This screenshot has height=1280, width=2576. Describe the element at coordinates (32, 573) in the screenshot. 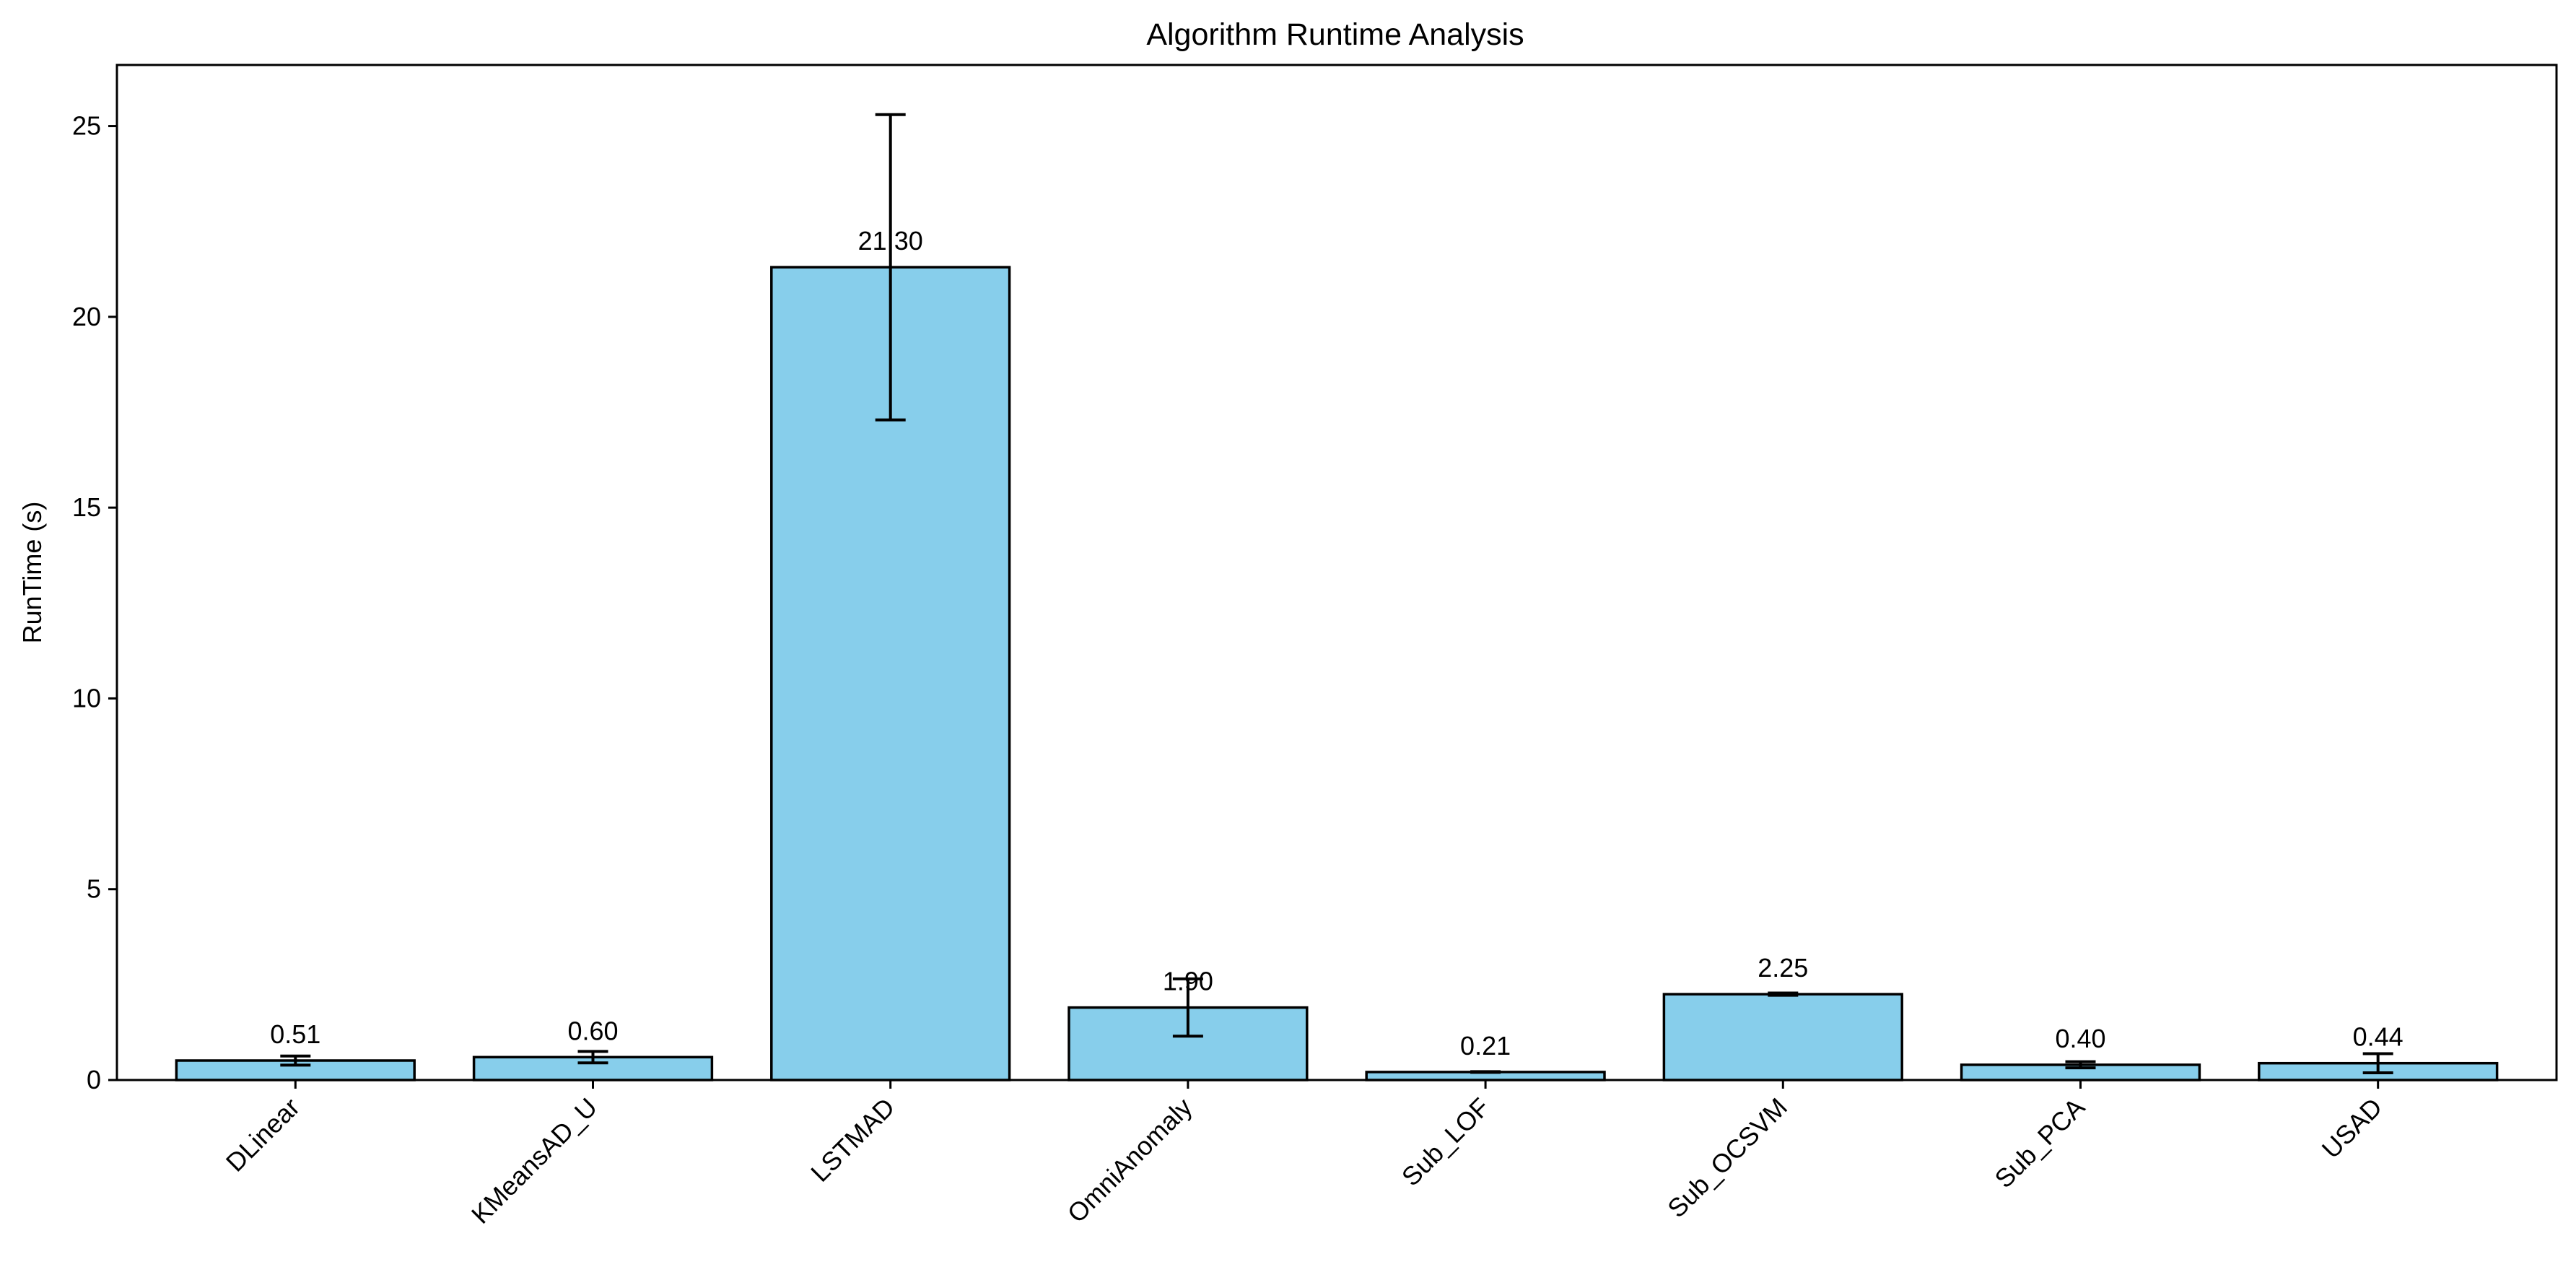

I see `y-axis-label: RunTime (s)` at that location.